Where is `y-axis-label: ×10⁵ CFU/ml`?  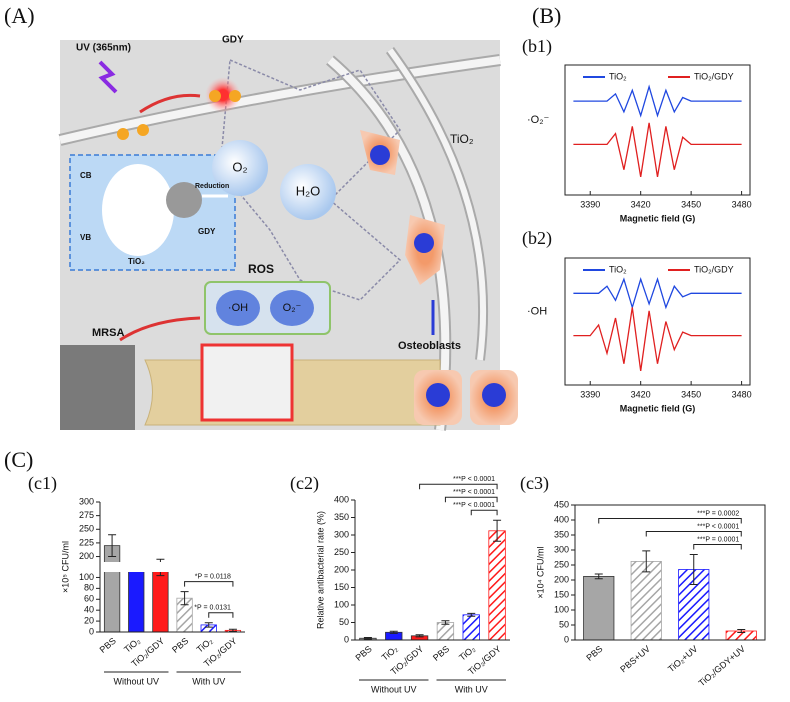 y-axis-label: ×10⁵ CFU/ml is located at coordinates (65, 567).